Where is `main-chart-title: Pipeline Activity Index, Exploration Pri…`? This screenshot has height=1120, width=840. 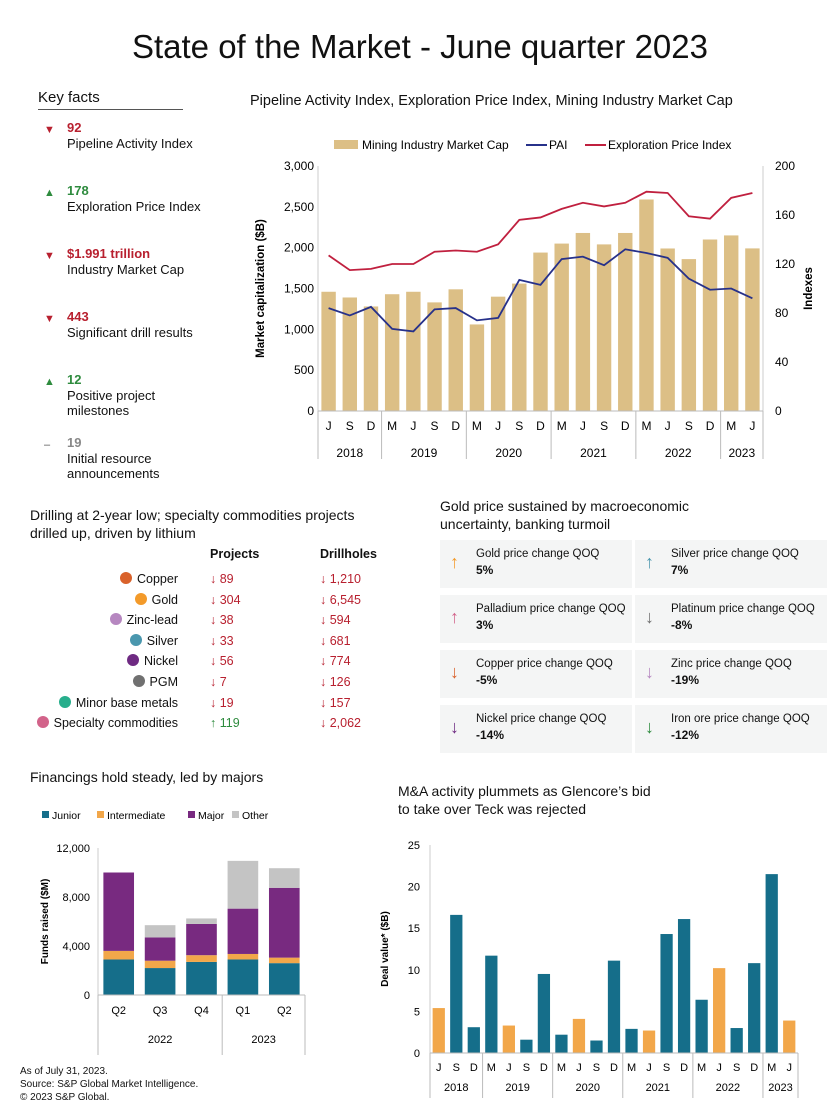
main-chart-title: Pipeline Activity Index, Exploration Pri… is located at coordinates (491, 101).